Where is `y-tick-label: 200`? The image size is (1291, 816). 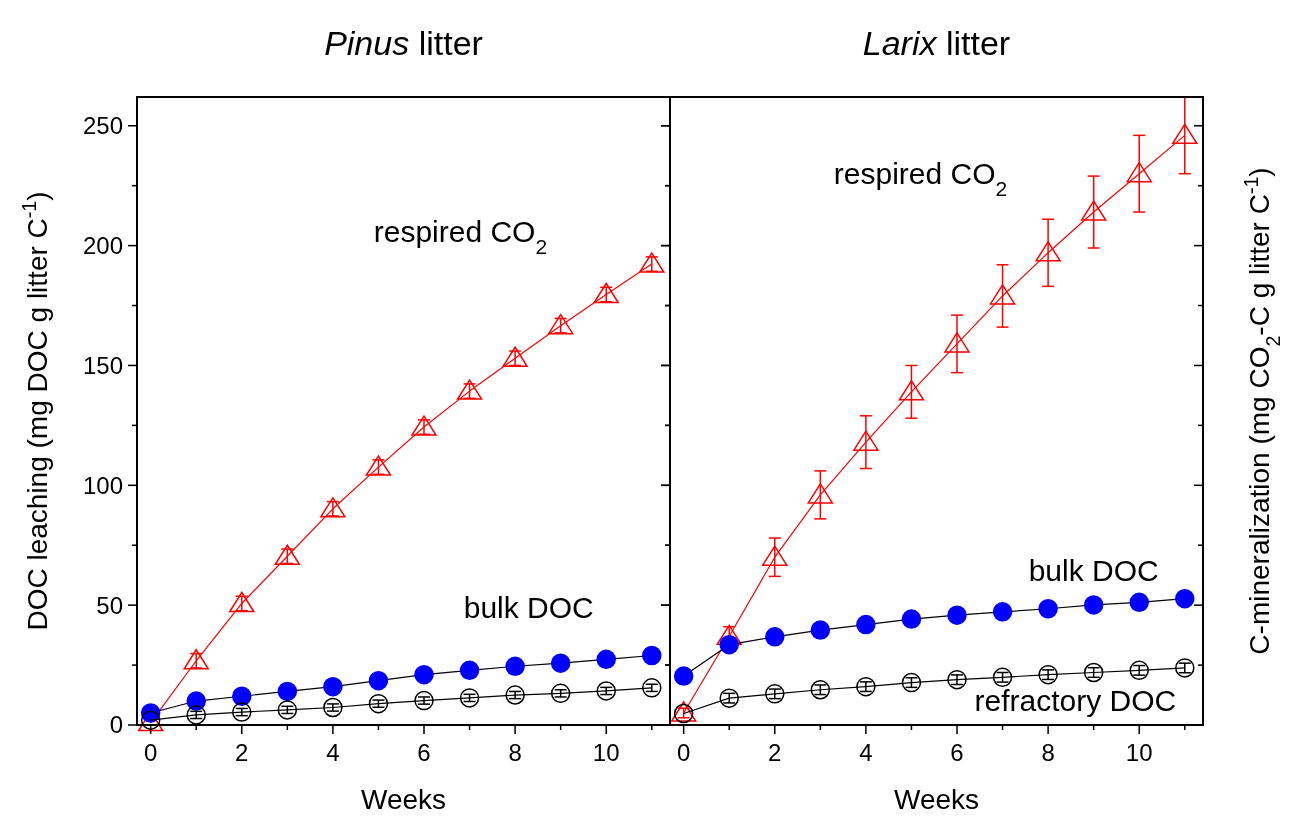 y-tick-label: 200 is located at coordinates (102, 246).